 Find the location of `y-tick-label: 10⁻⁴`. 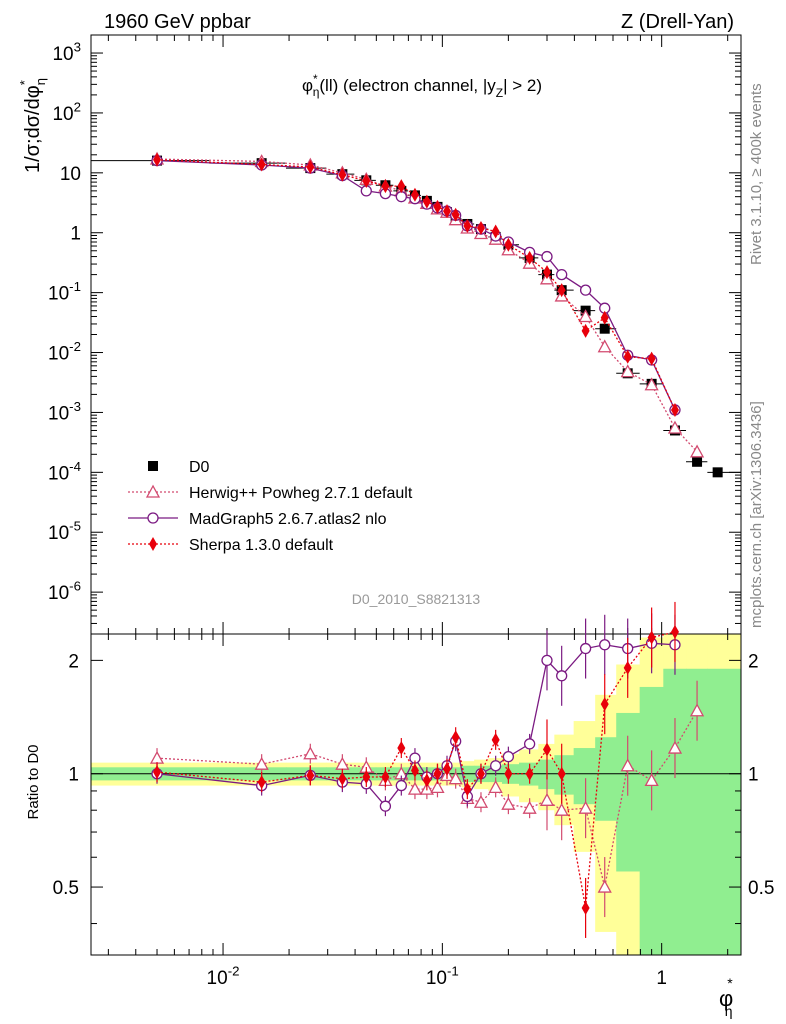

y-tick-label: 10⁻⁴ is located at coordinates (64, 472).